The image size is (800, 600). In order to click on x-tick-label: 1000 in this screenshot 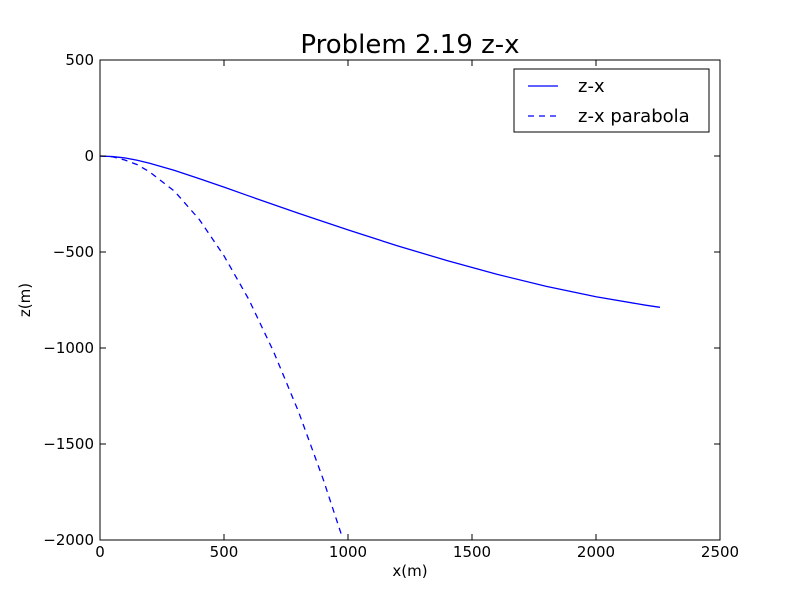, I will do `click(348, 552)`.